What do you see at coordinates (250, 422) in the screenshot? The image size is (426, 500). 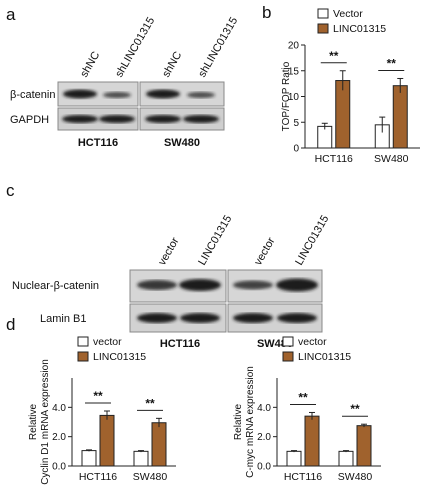 I see `y-axis-label: C-myc mRNA expression` at bounding box center [250, 422].